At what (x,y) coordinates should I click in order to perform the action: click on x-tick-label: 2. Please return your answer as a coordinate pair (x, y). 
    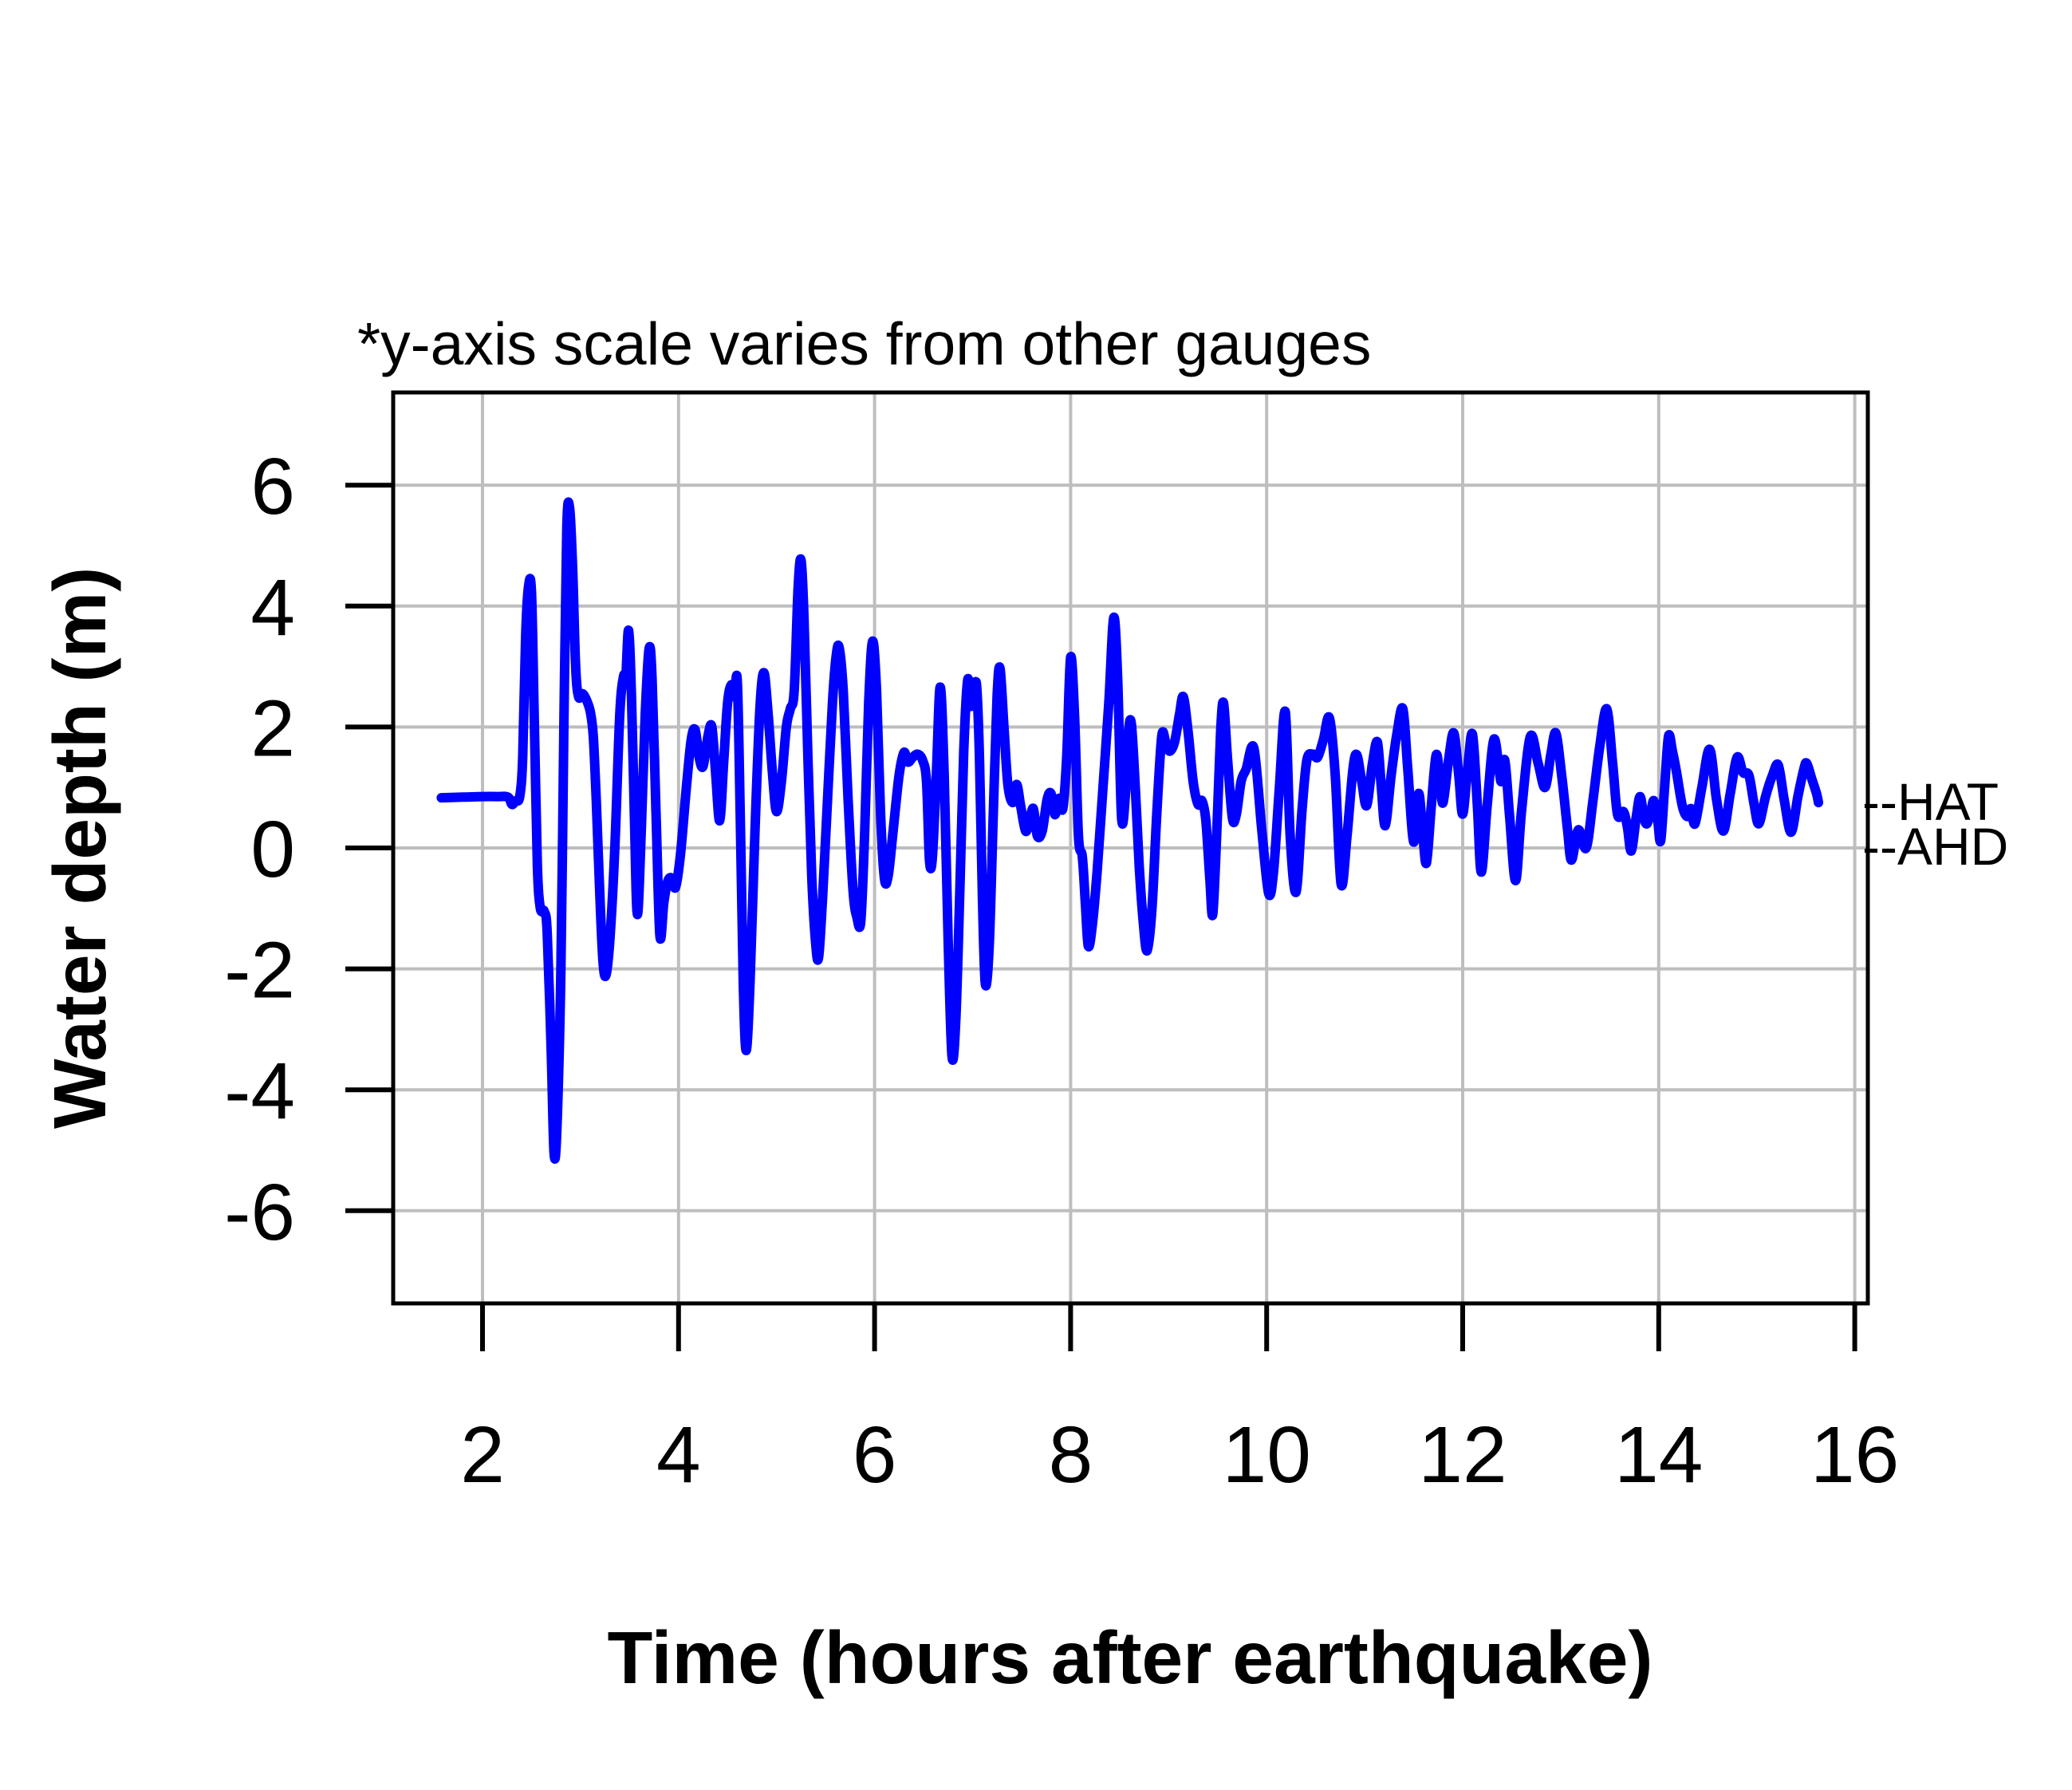
    Looking at the image, I should click on (482, 1455).